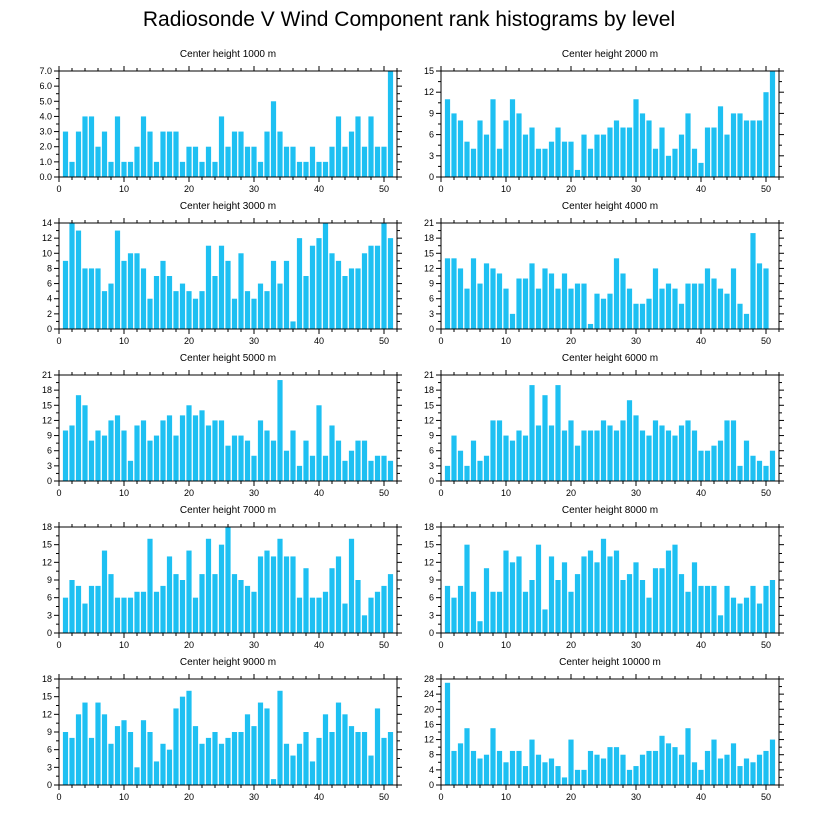 The image size is (818, 824). Describe the element at coordinates (610, 358) in the screenshot. I see `panel-title: Center height 6000 m` at that location.